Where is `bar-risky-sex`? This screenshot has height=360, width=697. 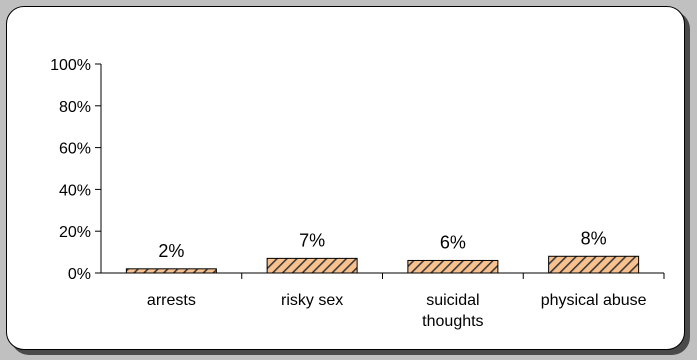 bar-risky-sex is located at coordinates (312, 265).